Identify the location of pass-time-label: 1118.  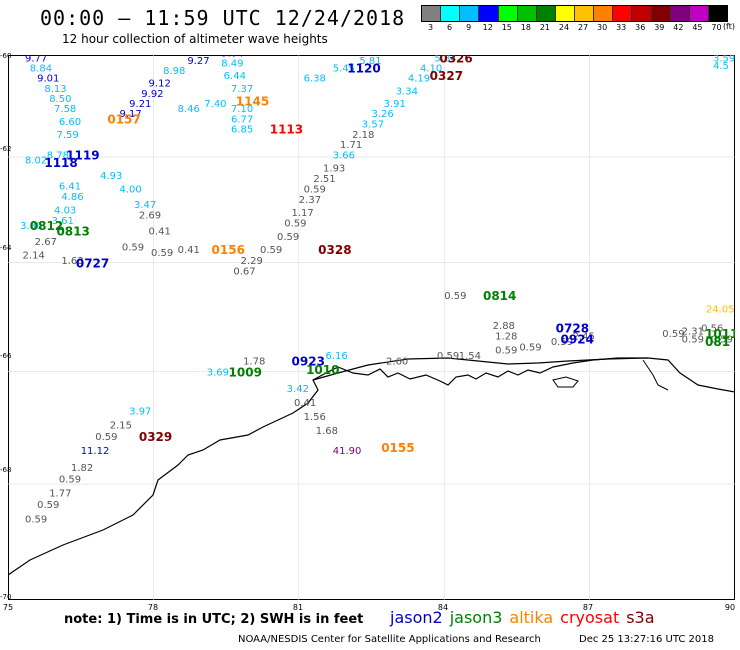
(60, 163).